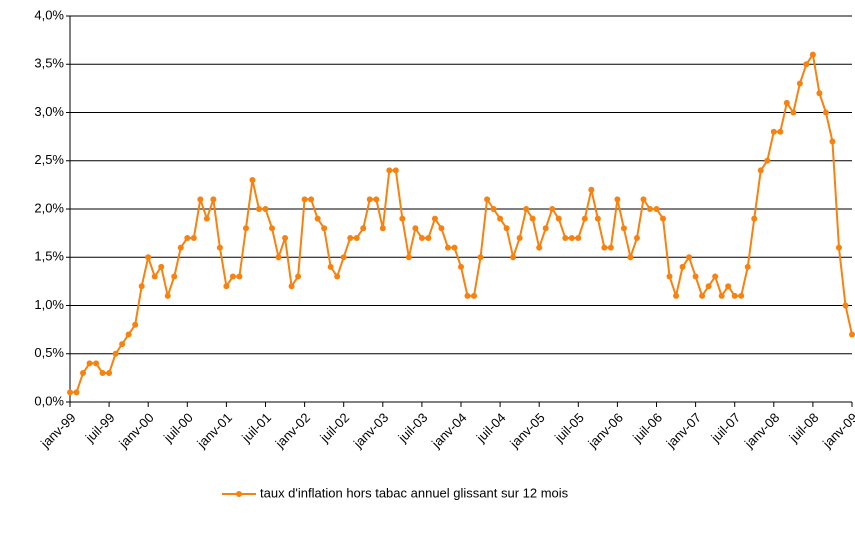 This screenshot has width=855, height=533. Describe the element at coordinates (569, 428) in the screenshot. I see `x-tick-label: juil-05` at that location.